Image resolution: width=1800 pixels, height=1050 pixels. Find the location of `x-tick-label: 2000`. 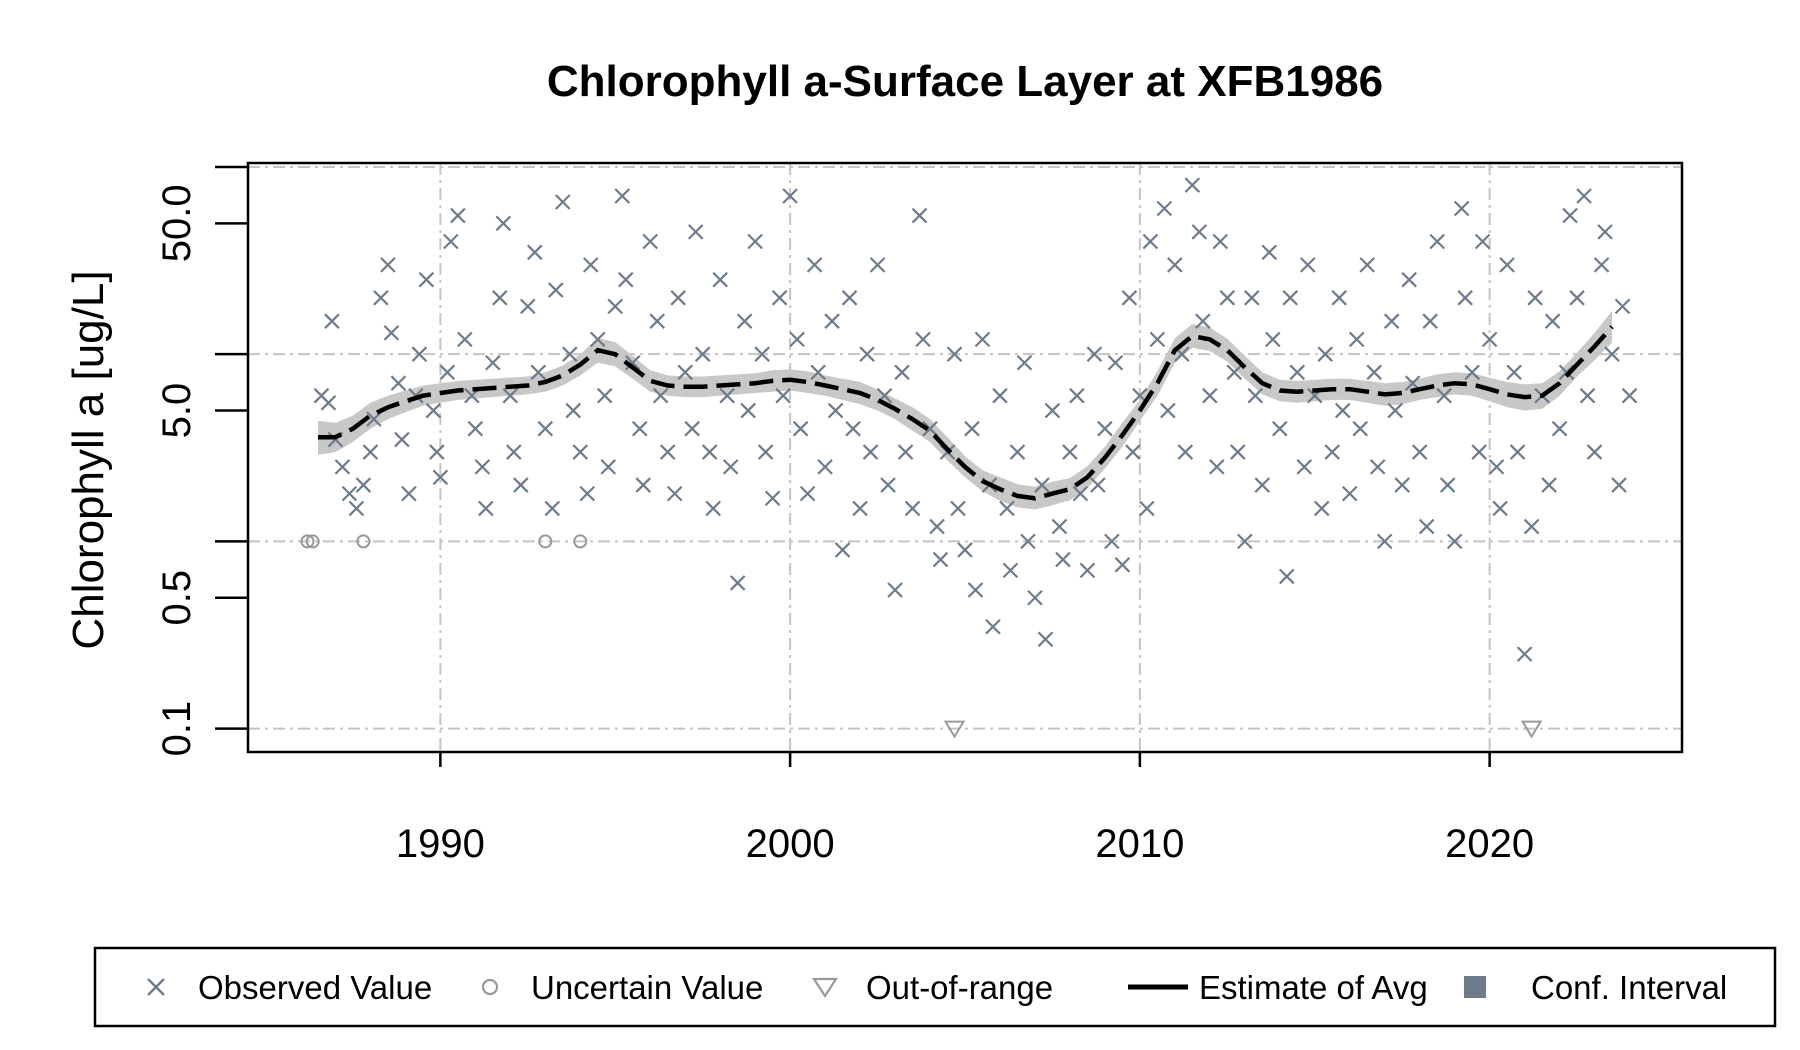

x-tick-label: 2000 is located at coordinates (790, 844).